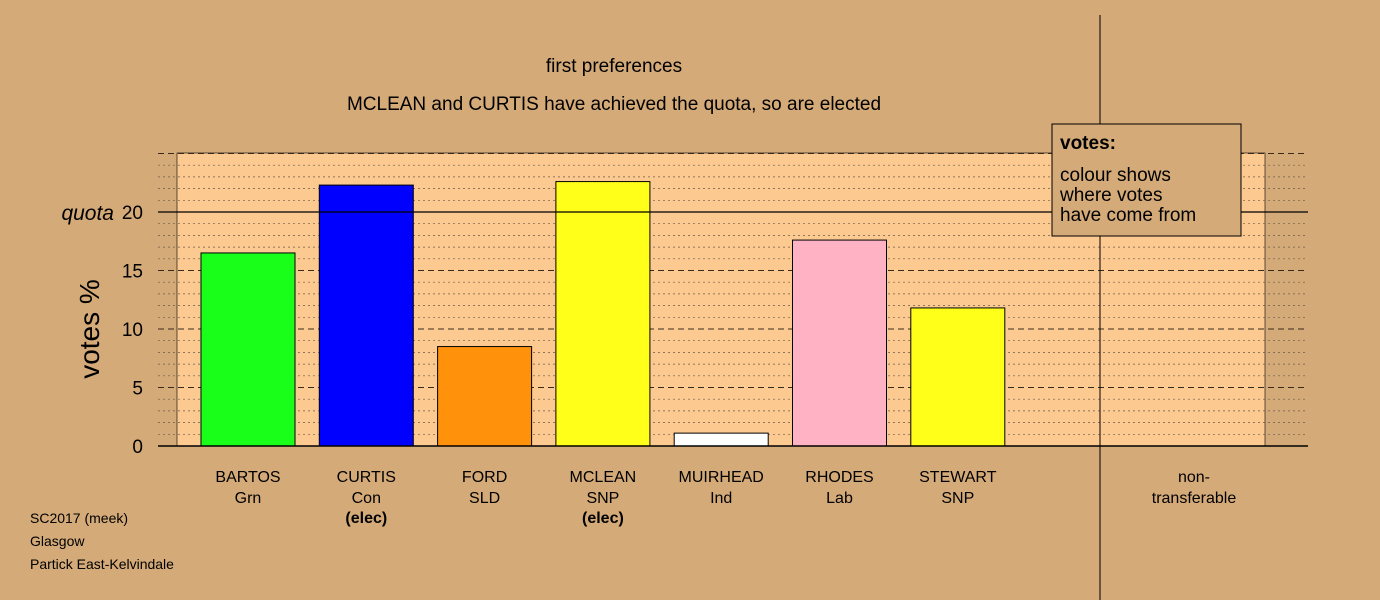  What do you see at coordinates (1194, 498) in the screenshot?
I see `nontransferable-label-line2: transferable` at bounding box center [1194, 498].